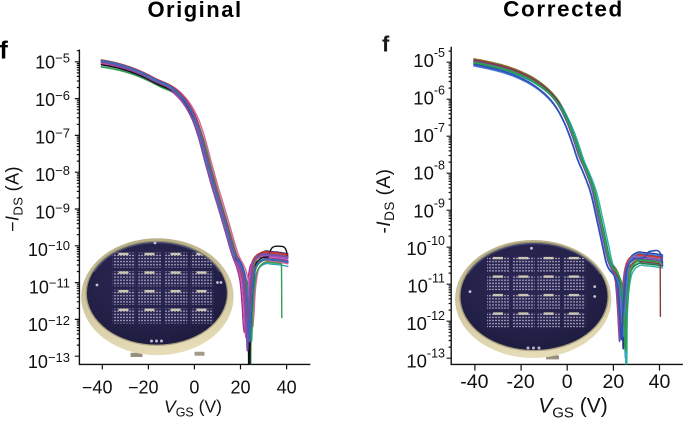 The height and width of the screenshot is (426, 685). Describe the element at coordinates (143, 387) in the screenshot. I see `svg-text: −20` at that location.